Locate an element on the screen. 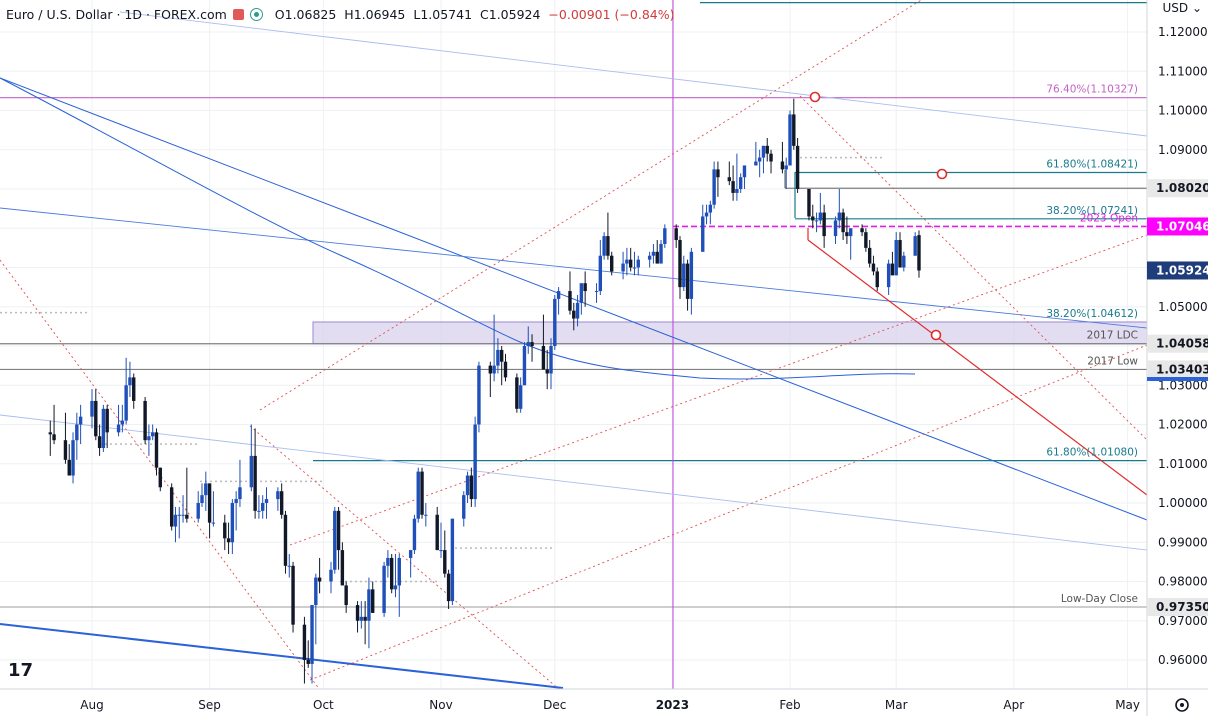 This screenshot has width=1208, height=716. y-tick-label: 0.98000 is located at coordinates (1183, 582).